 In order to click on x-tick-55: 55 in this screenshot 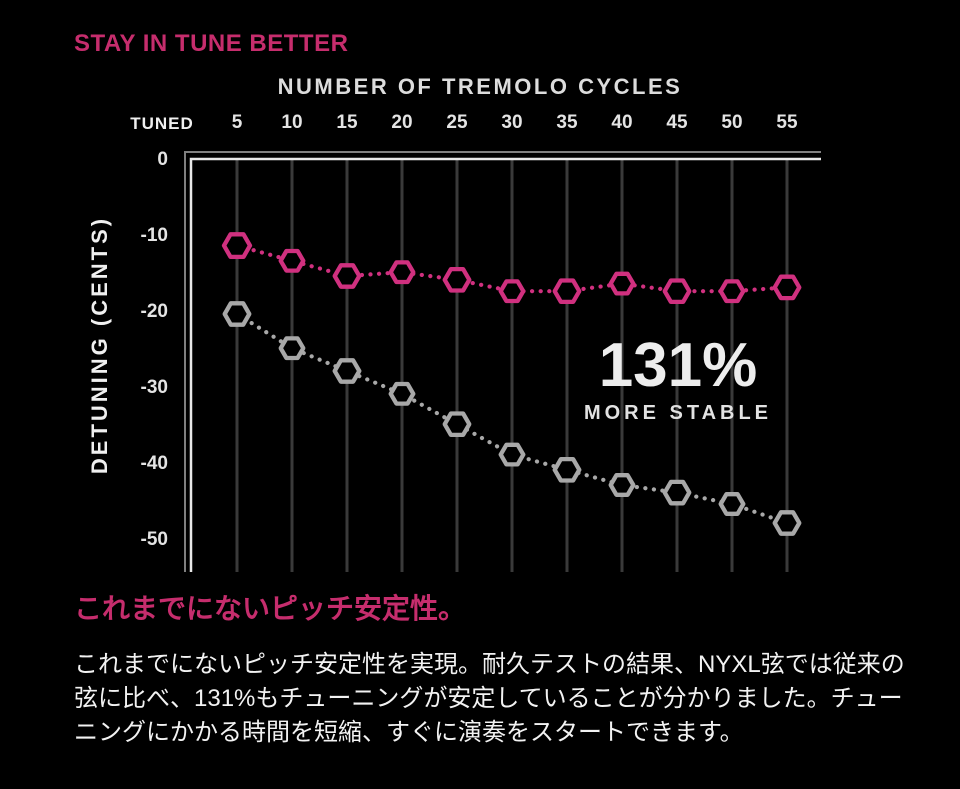, I will do `click(787, 122)`.